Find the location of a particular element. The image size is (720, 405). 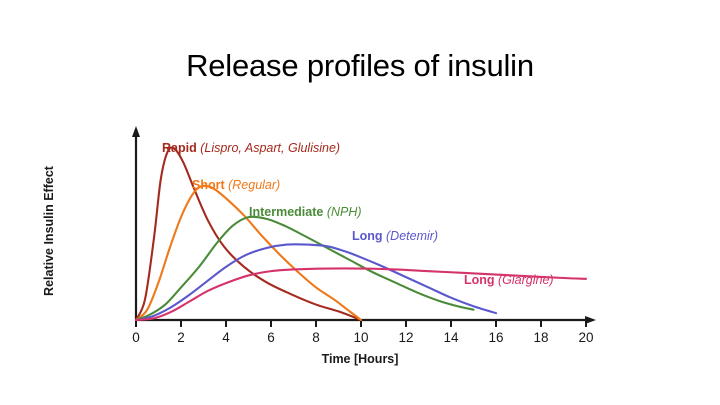

series-label-detail: (NPH) is located at coordinates (344, 212).